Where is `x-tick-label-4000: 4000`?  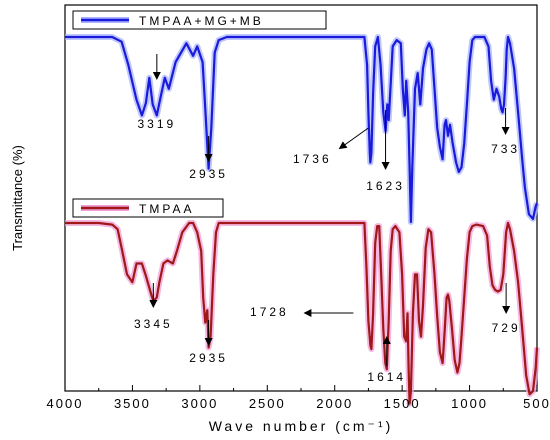 x-tick-label-4000: 4000 is located at coordinates (65, 403).